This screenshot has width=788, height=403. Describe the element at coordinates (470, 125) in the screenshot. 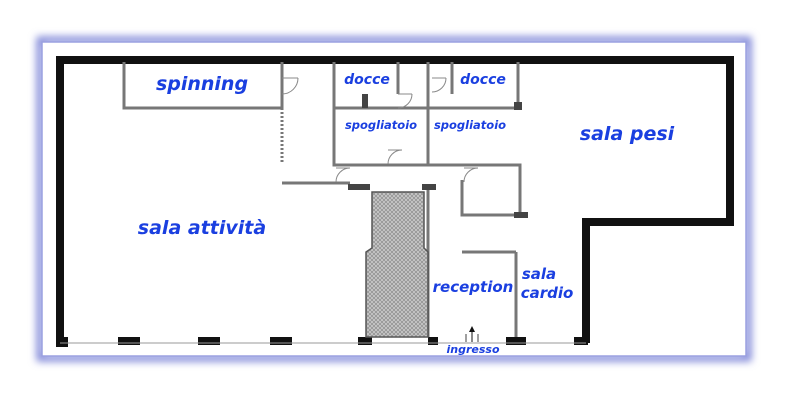

I see `label-spogliatoio-right: spogliatoio` at that location.